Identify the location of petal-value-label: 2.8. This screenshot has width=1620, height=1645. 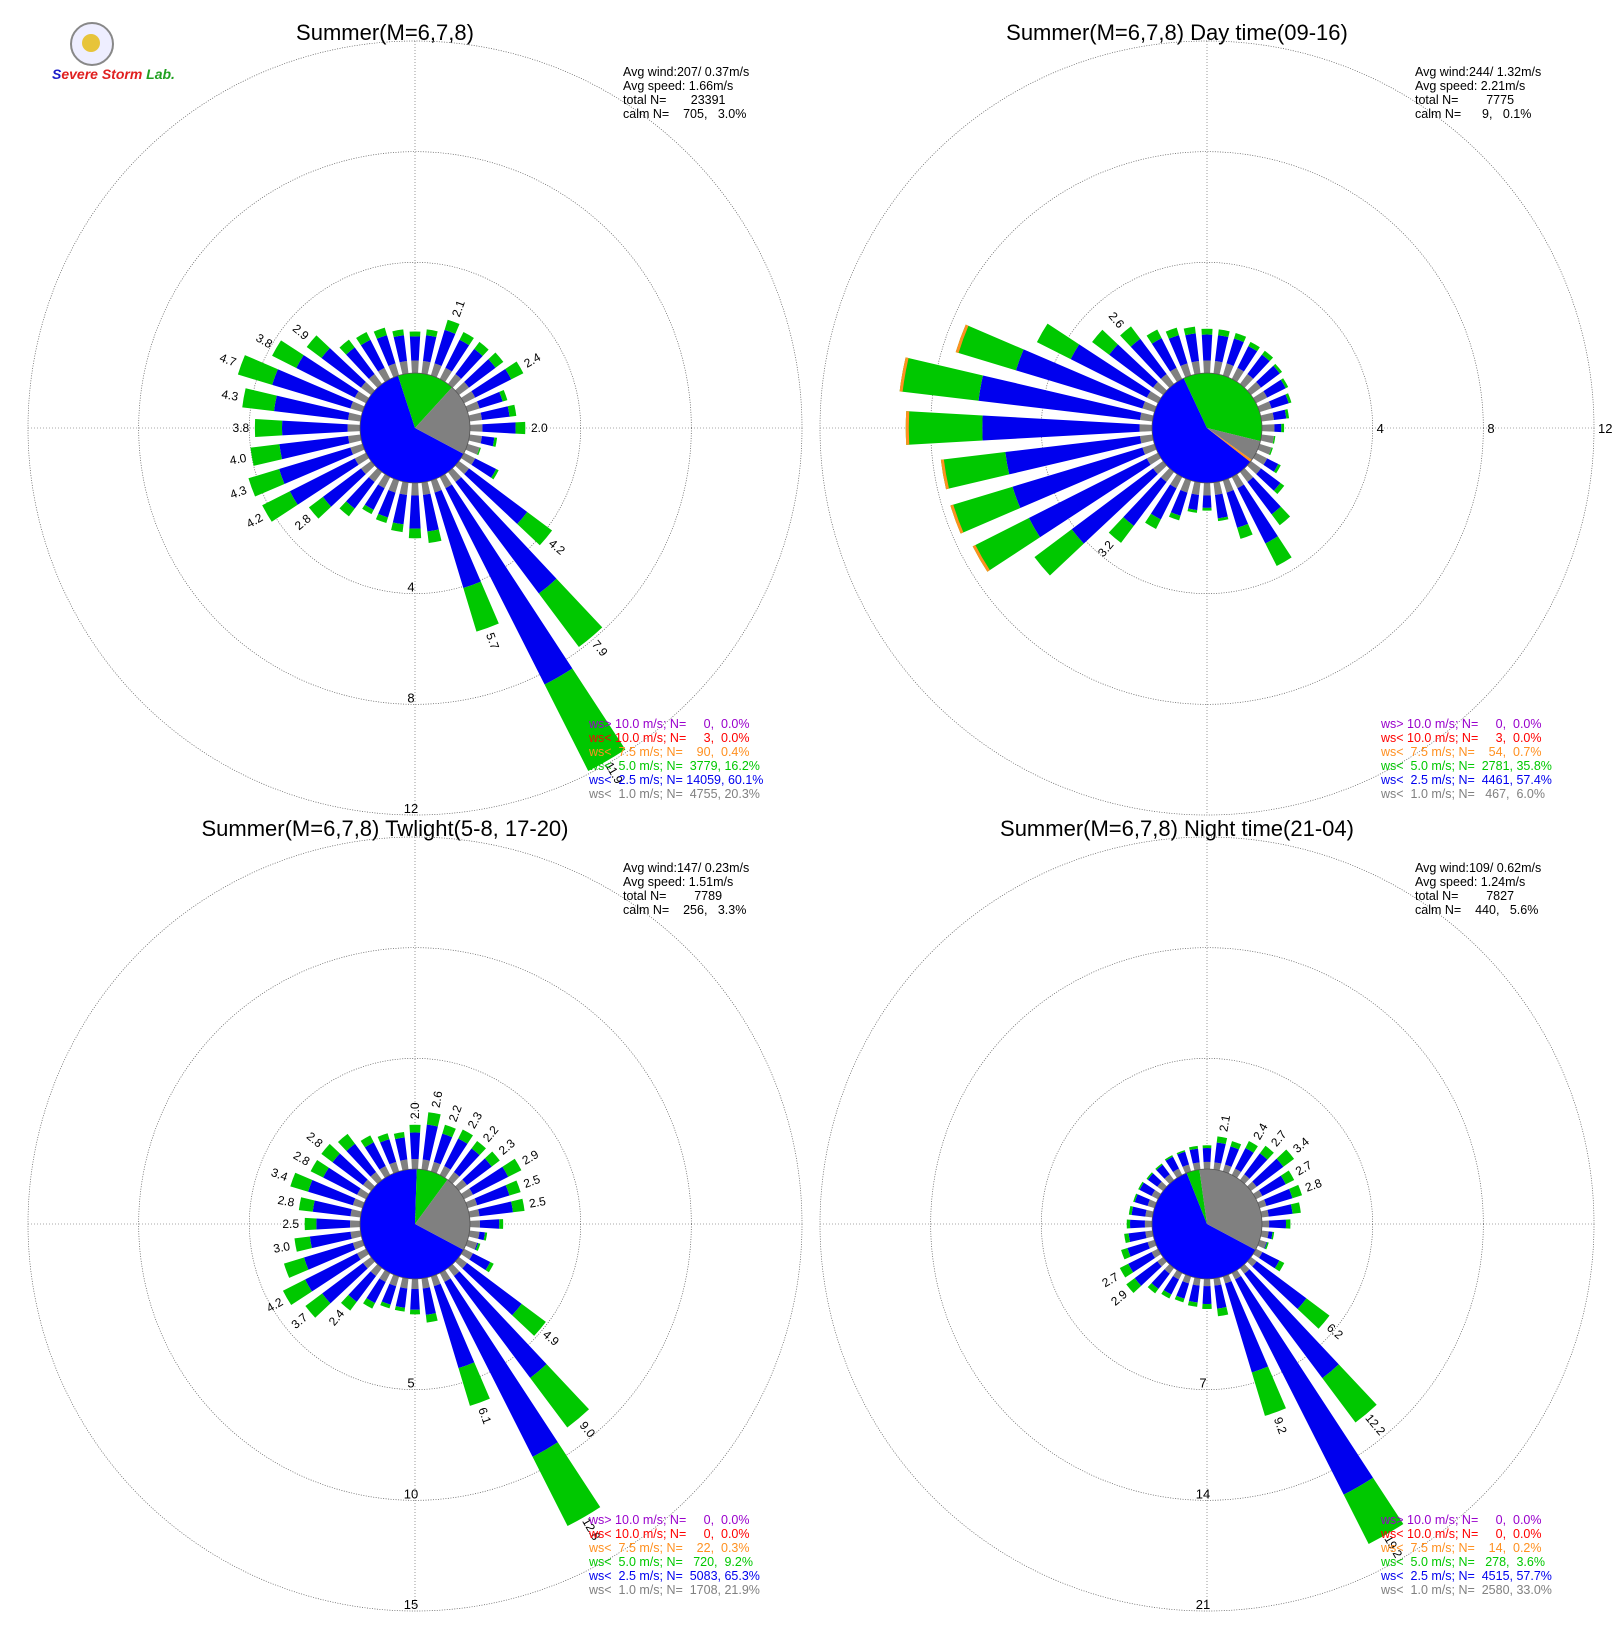
(315, 1140).